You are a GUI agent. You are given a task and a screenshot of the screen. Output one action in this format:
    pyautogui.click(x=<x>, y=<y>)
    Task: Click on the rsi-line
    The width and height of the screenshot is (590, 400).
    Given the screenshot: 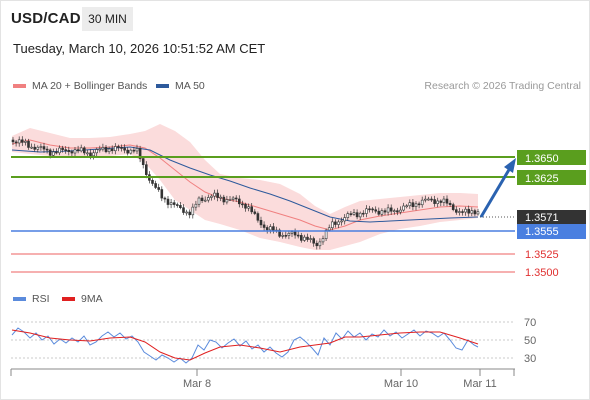 What is the action you would take?
    pyautogui.click(x=245, y=345)
    